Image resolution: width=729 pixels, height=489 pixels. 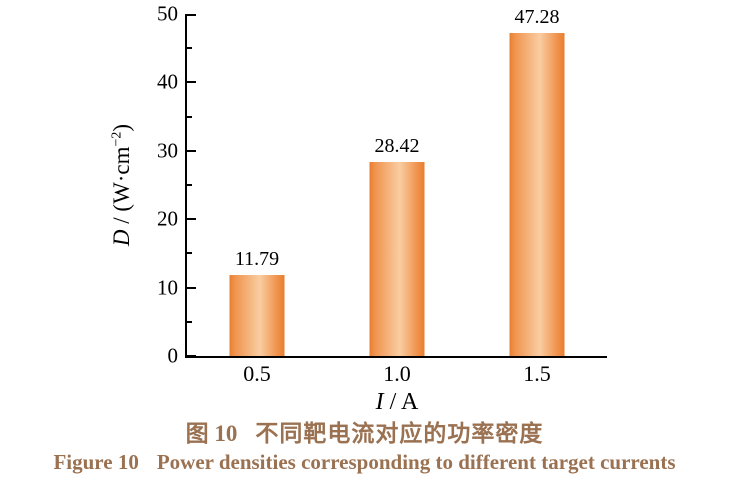 I want to click on y-tick-label: 50, so click(x=167, y=13).